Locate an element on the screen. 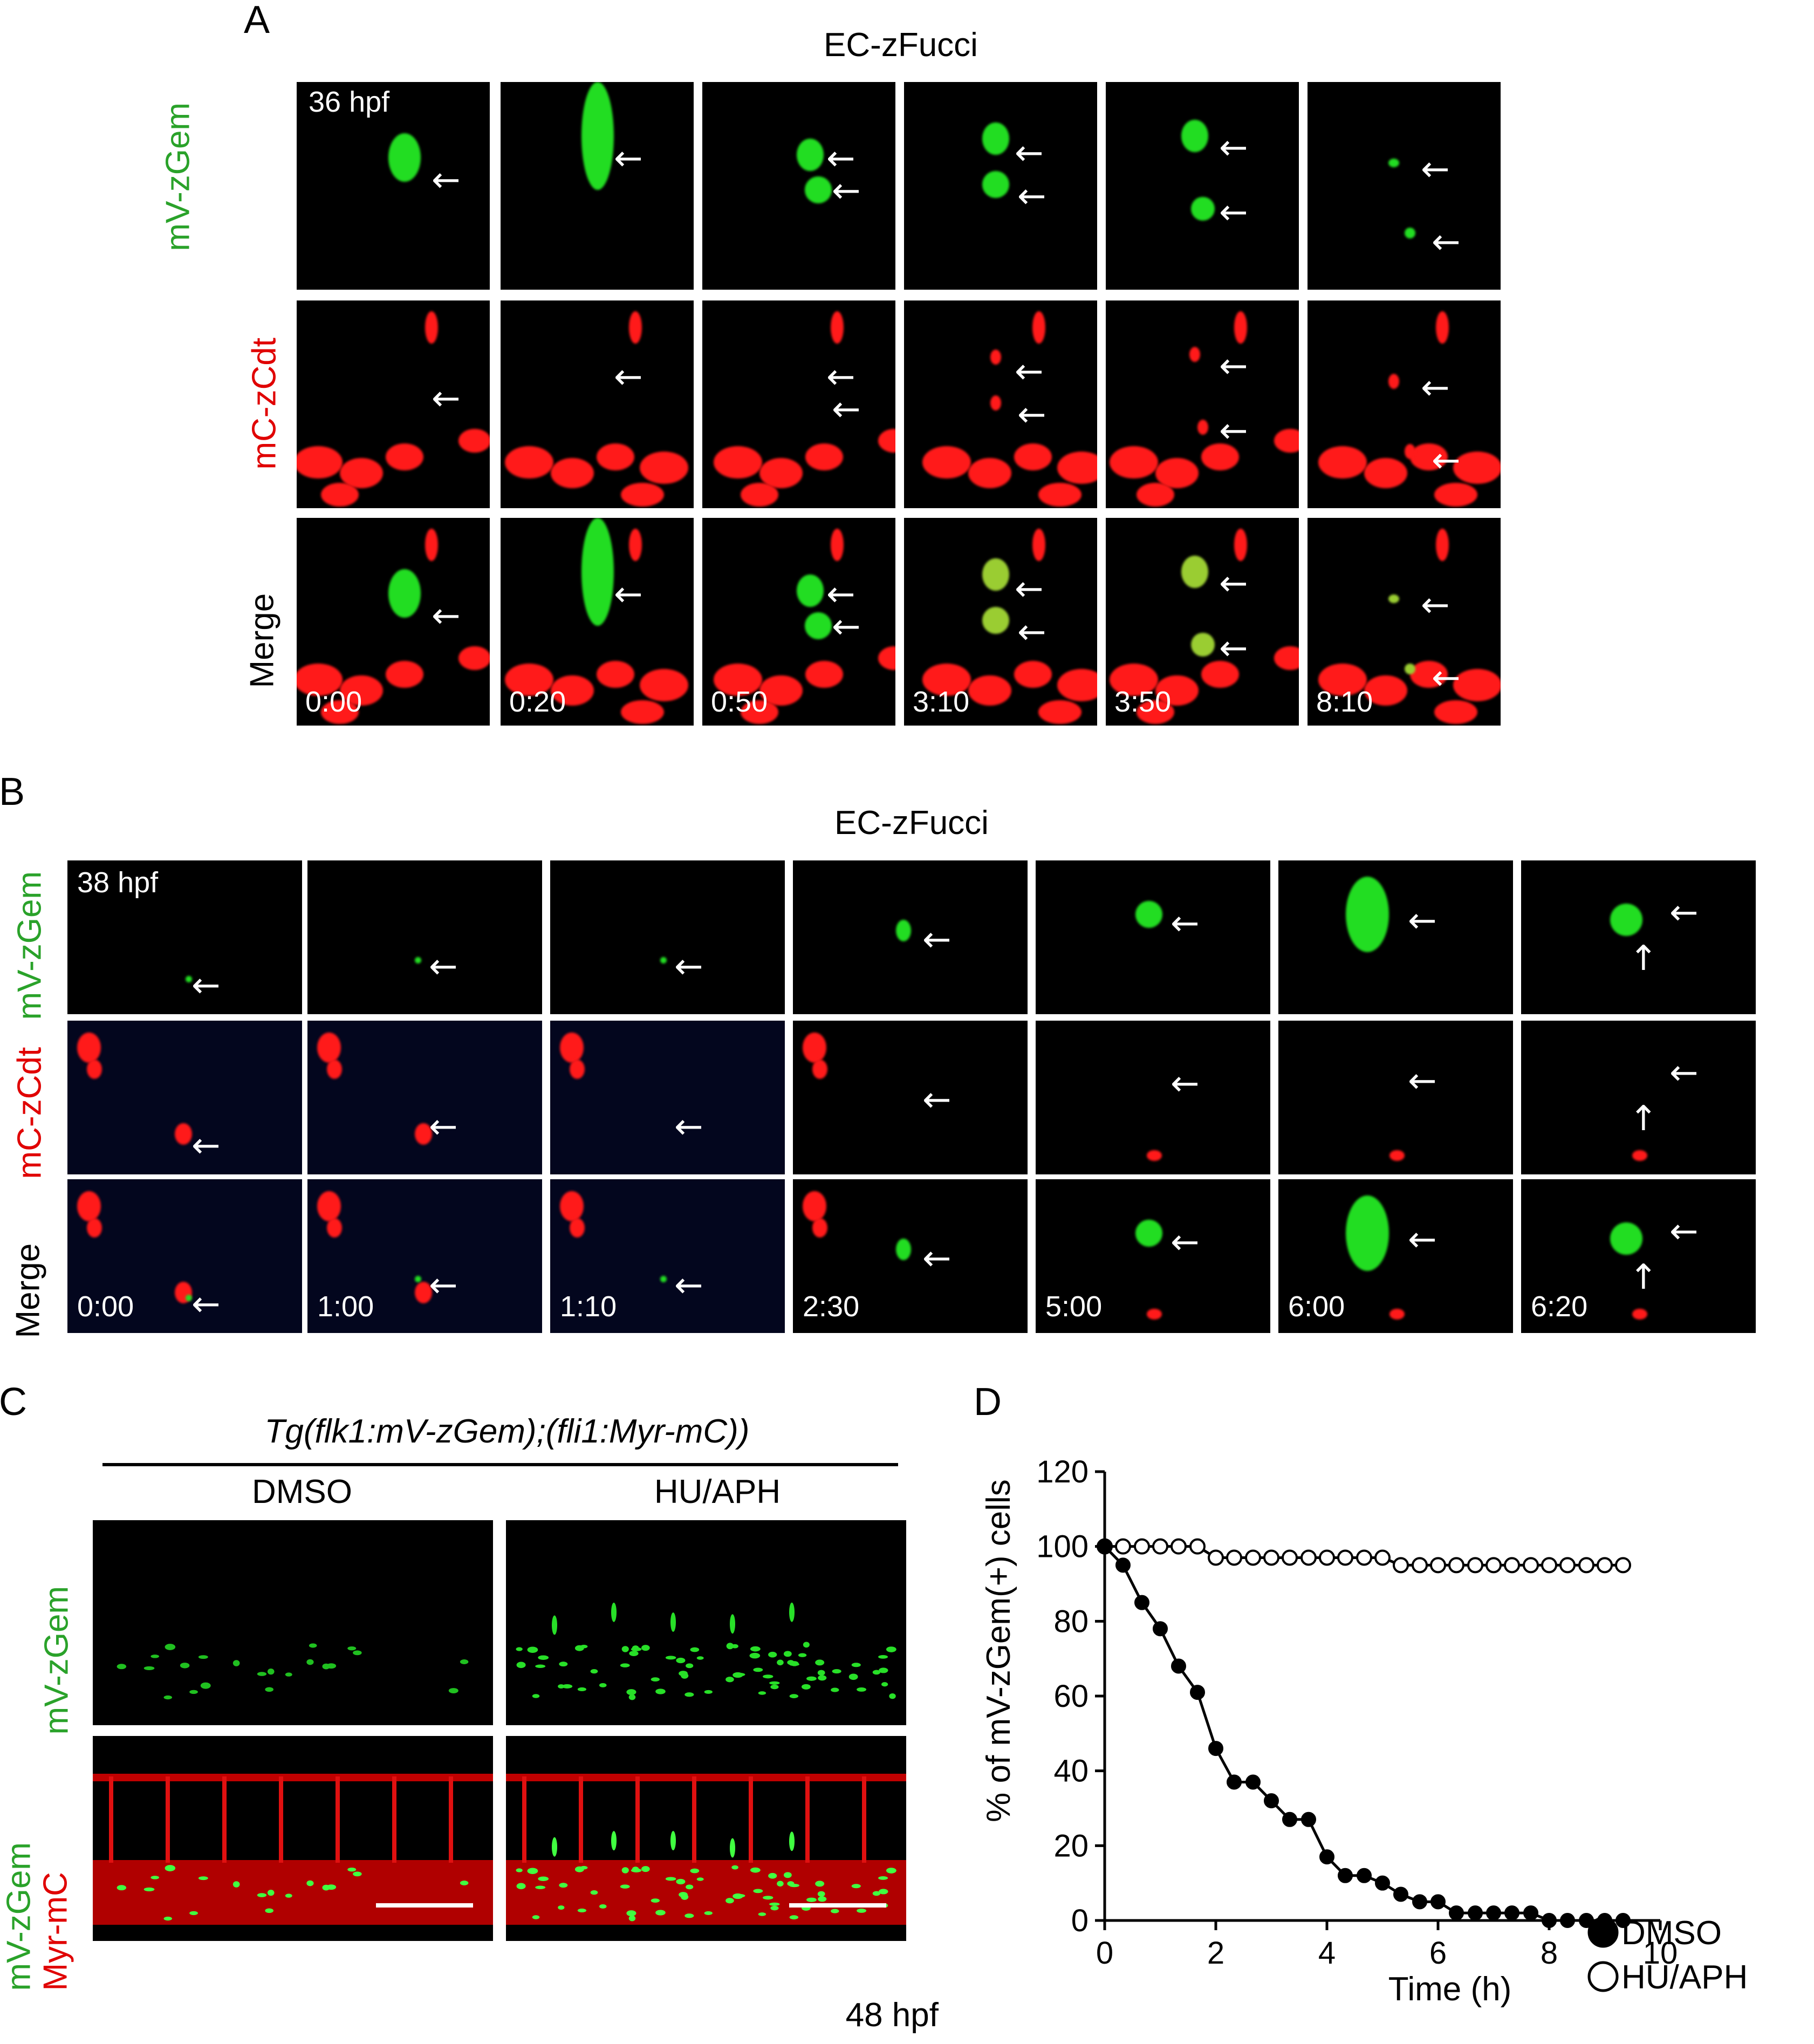 This screenshot has height=2044, width=1814. y-tick-label: 60 is located at coordinates (1071, 1696).